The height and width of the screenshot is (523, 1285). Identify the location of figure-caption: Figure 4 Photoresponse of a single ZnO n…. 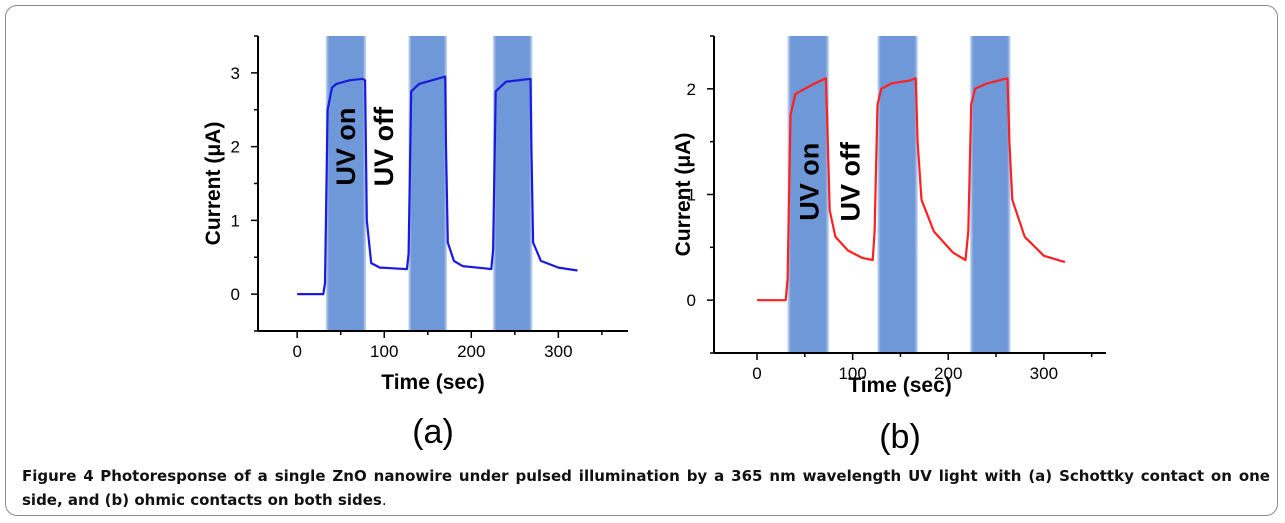
(646, 488).